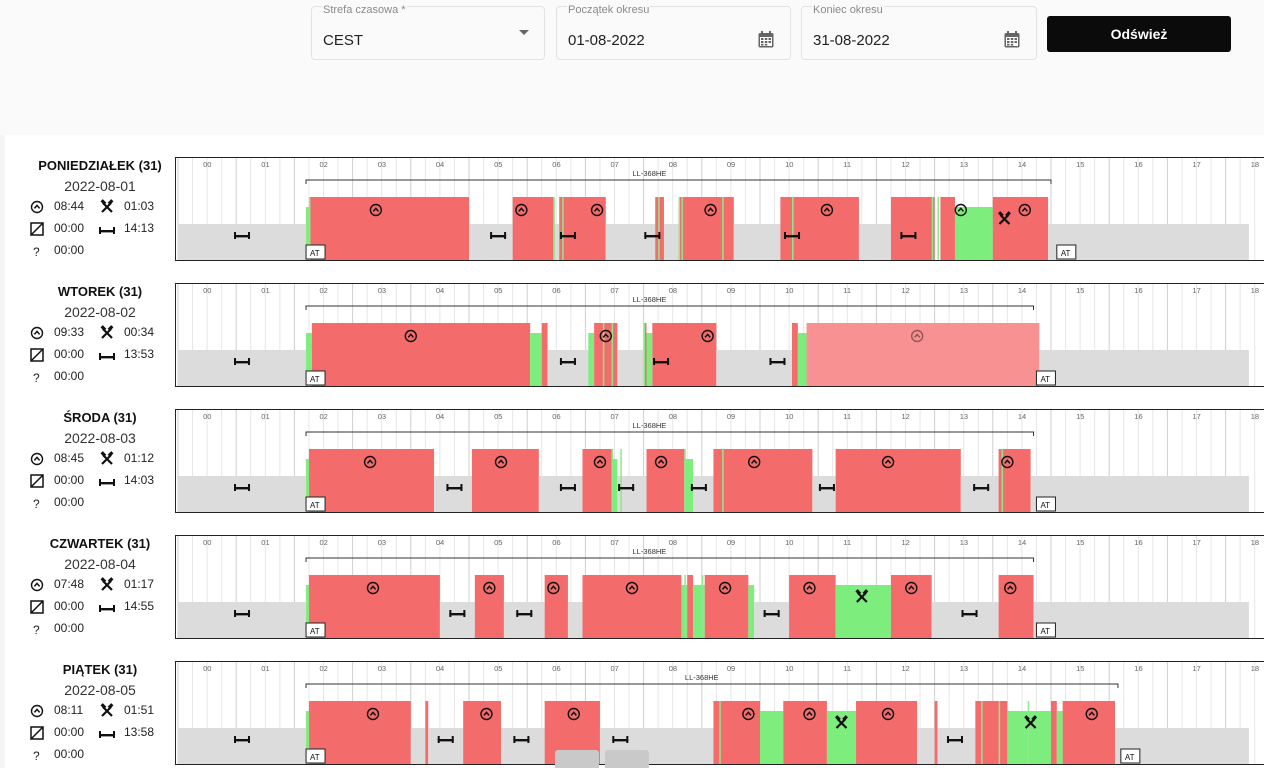  What do you see at coordinates (577, 759) in the screenshot?
I see `scroll-up-control` at bounding box center [577, 759].